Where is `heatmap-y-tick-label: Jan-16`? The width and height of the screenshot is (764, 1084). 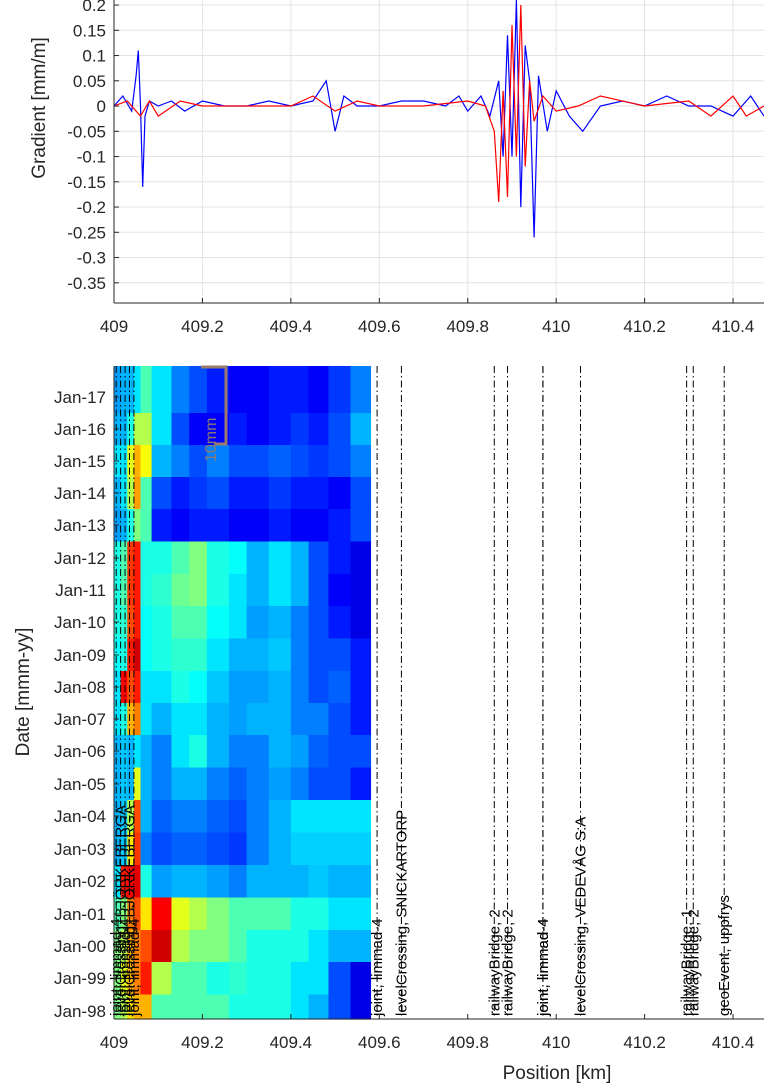 heatmap-y-tick-label: Jan-16 is located at coordinates (80, 429).